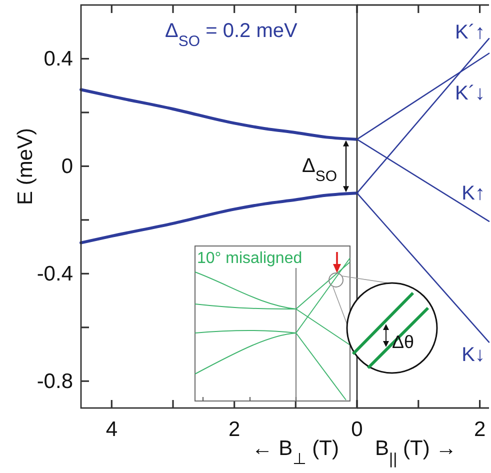 Image resolution: width=491 pixels, height=473 pixels. I want to click on x-tick-label: 4, so click(112, 429).